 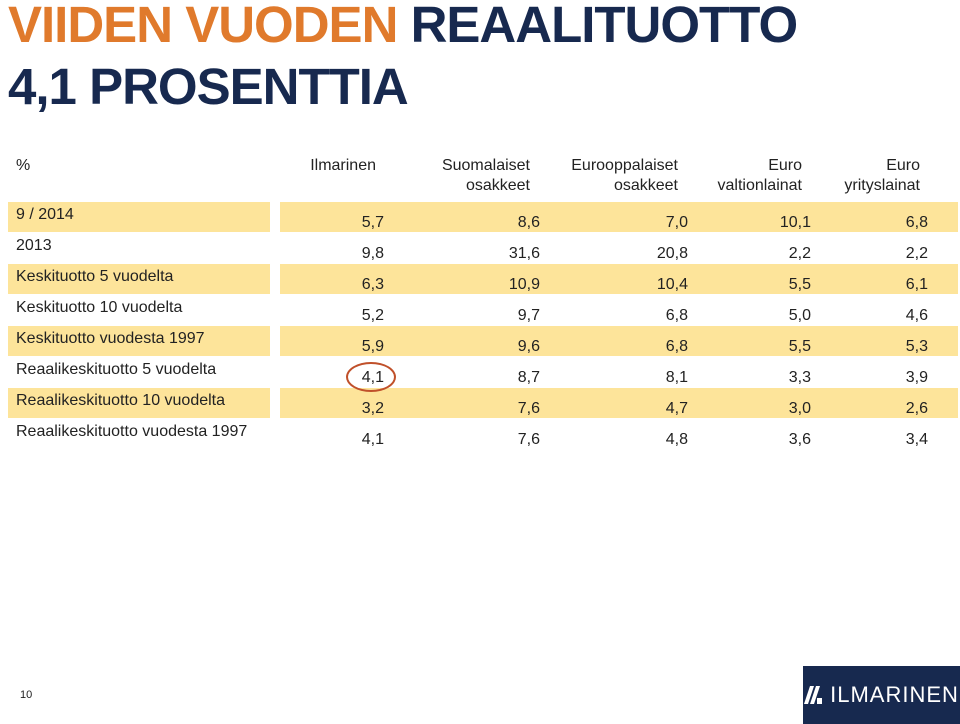 What do you see at coordinates (343, 165) in the screenshot?
I see `column-header-line1: Ilmarinen` at bounding box center [343, 165].